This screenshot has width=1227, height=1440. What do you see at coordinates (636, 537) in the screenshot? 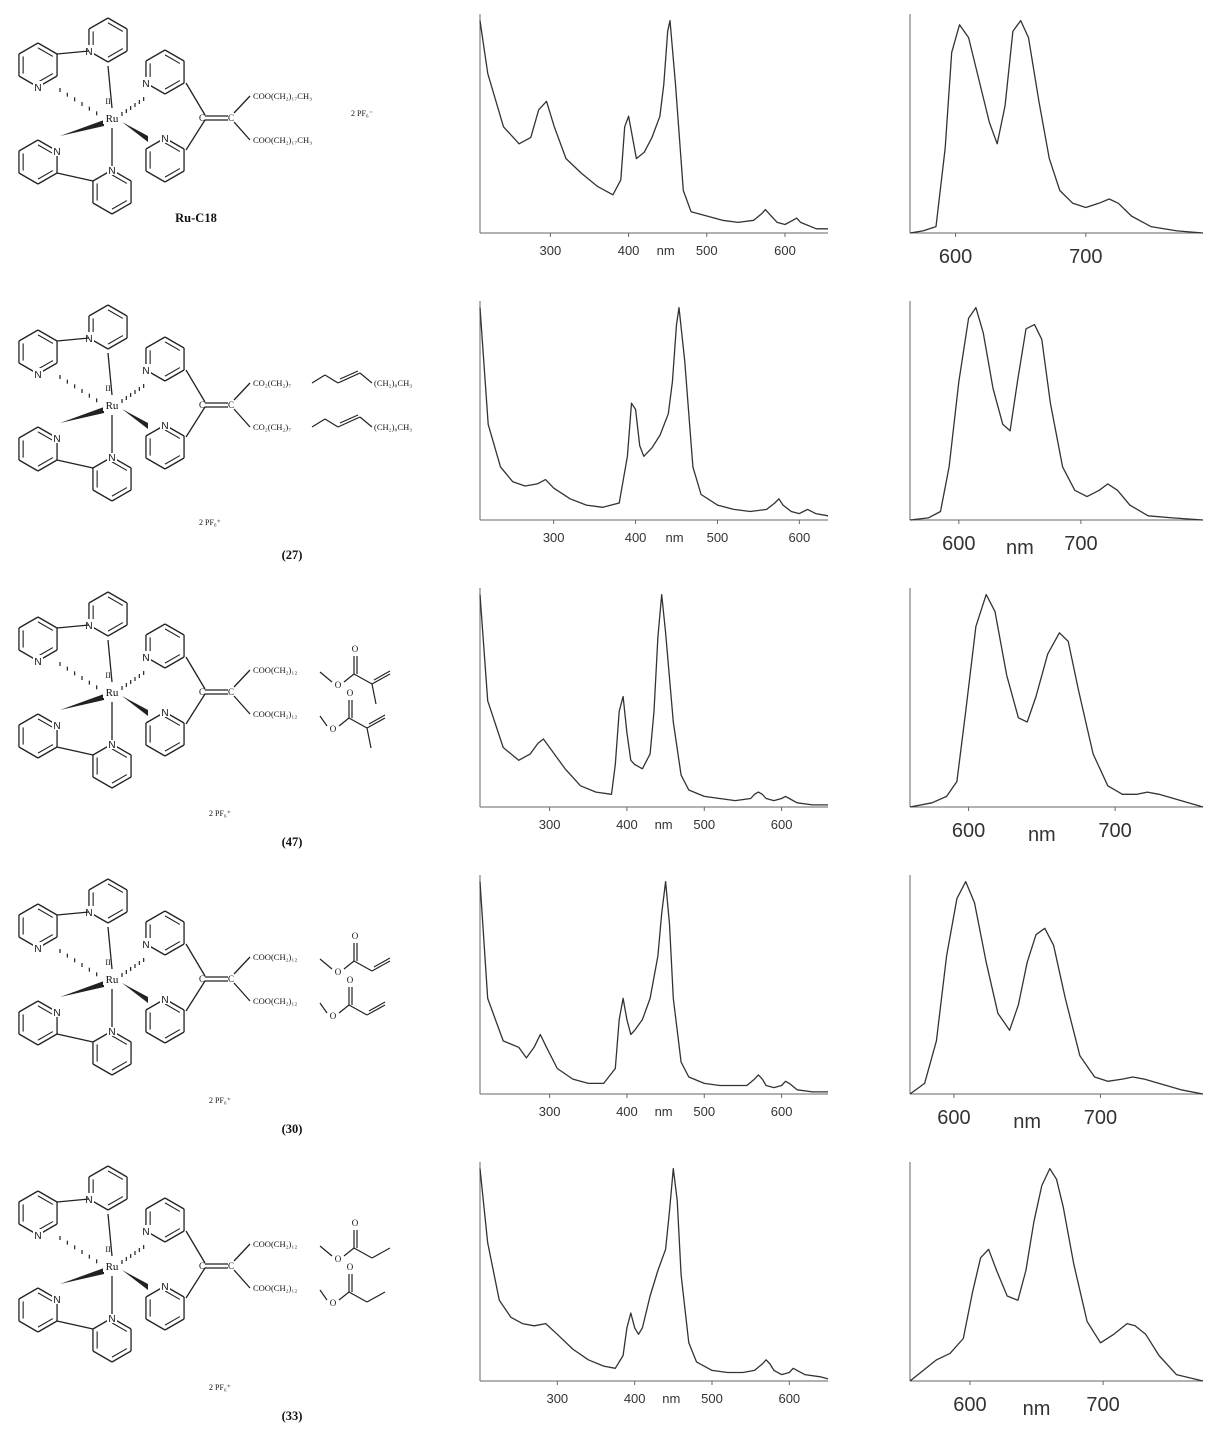
I see `x-tick-label: 400` at bounding box center [636, 537].